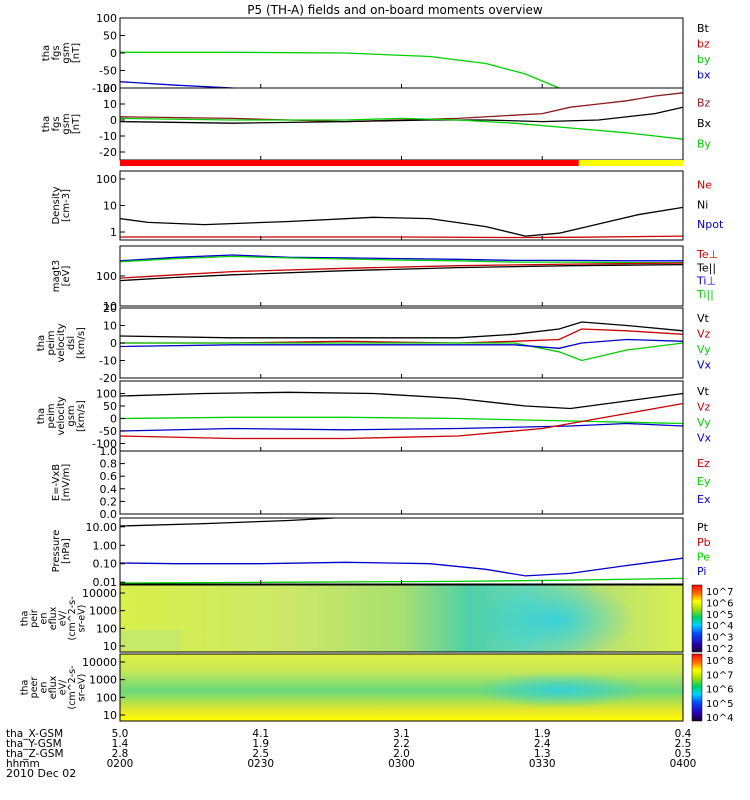 The image size is (750, 800). I want to click on fgs_gse-ytick-label: 100, so click(106, 18).